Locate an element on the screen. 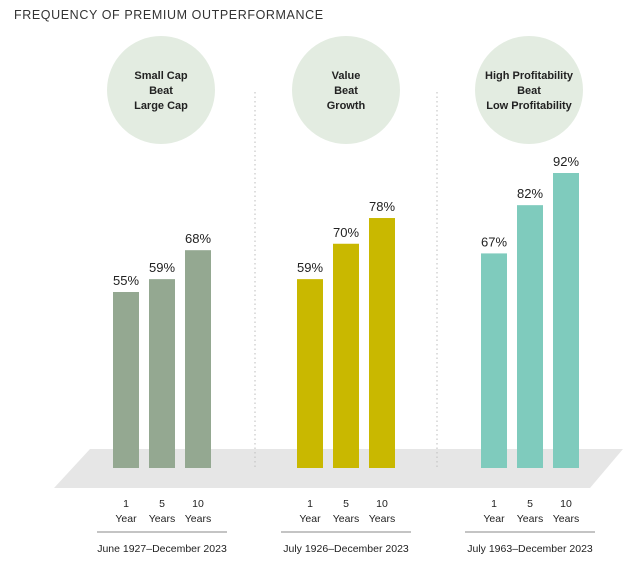  panel-header-line: Large Cap is located at coordinates (161, 106).